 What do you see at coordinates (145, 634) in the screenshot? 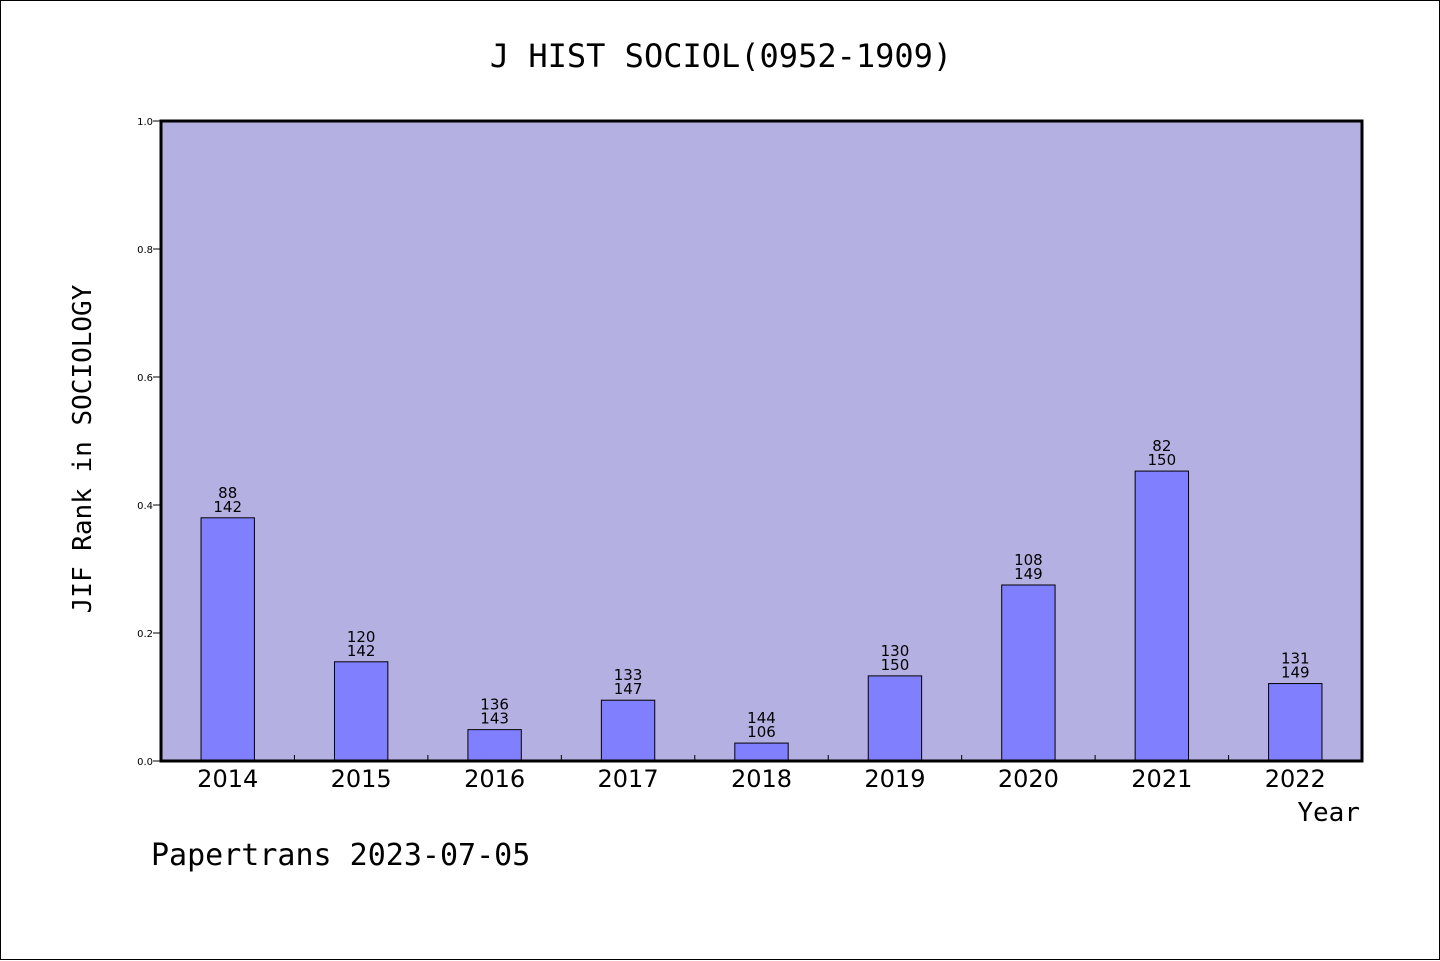
I see `y-tick-label: 0.2` at bounding box center [145, 634].